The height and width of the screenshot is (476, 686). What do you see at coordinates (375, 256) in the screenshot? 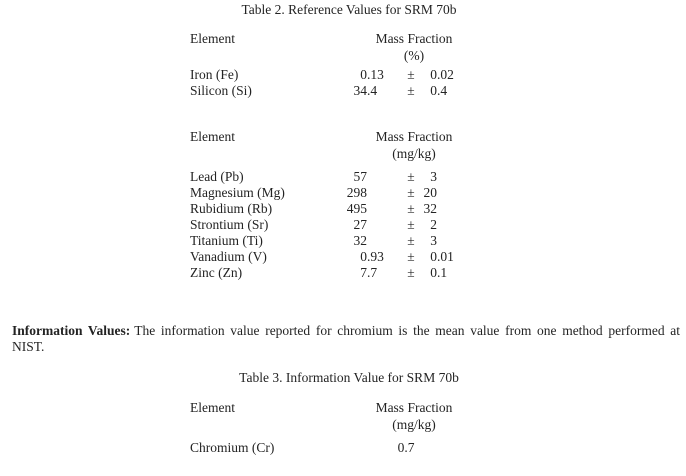
I see `value-dec-cell: .93` at bounding box center [375, 256].